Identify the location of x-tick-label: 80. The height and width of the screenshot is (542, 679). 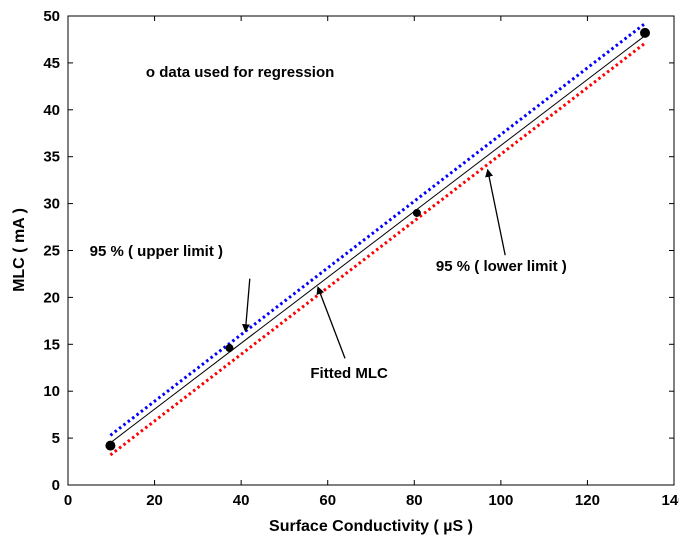
(414, 500).